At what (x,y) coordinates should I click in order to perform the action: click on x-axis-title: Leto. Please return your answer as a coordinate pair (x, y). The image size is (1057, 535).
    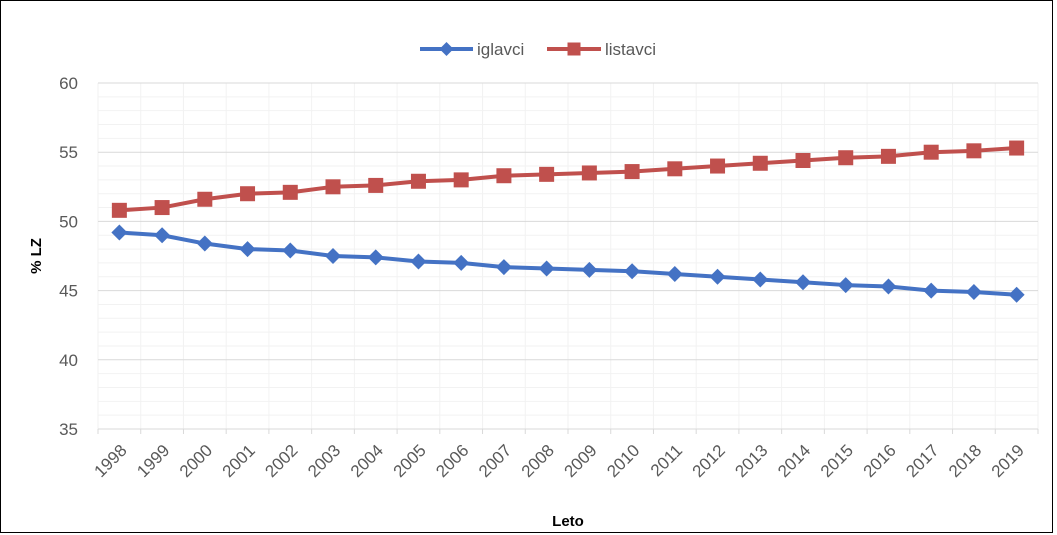
    Looking at the image, I should click on (568, 521).